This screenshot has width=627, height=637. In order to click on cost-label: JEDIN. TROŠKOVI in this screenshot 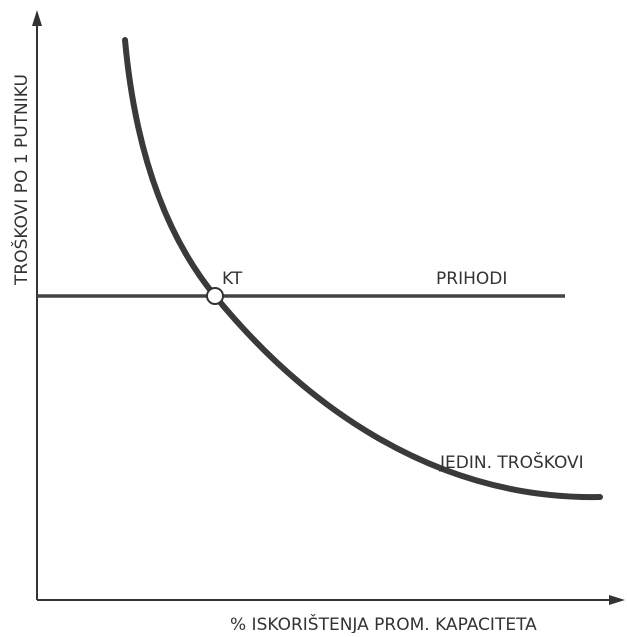, I will do `click(511, 462)`.